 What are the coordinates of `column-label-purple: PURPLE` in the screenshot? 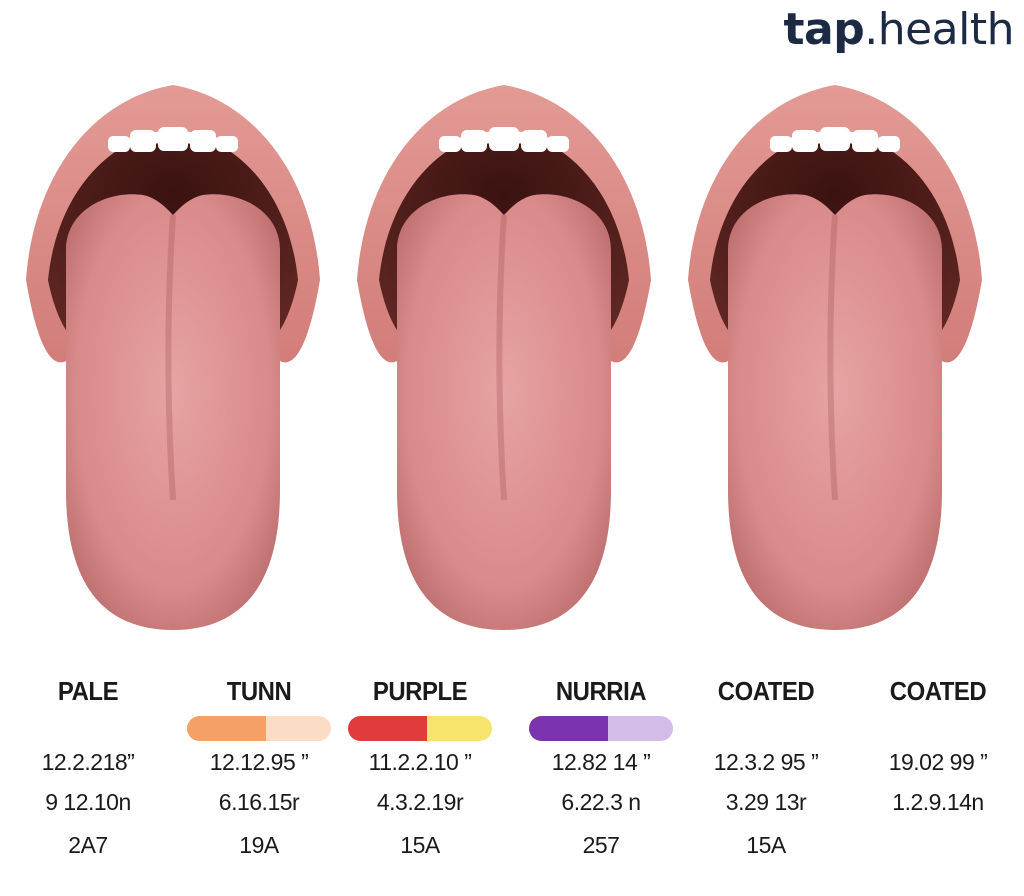 It's located at (420, 691).